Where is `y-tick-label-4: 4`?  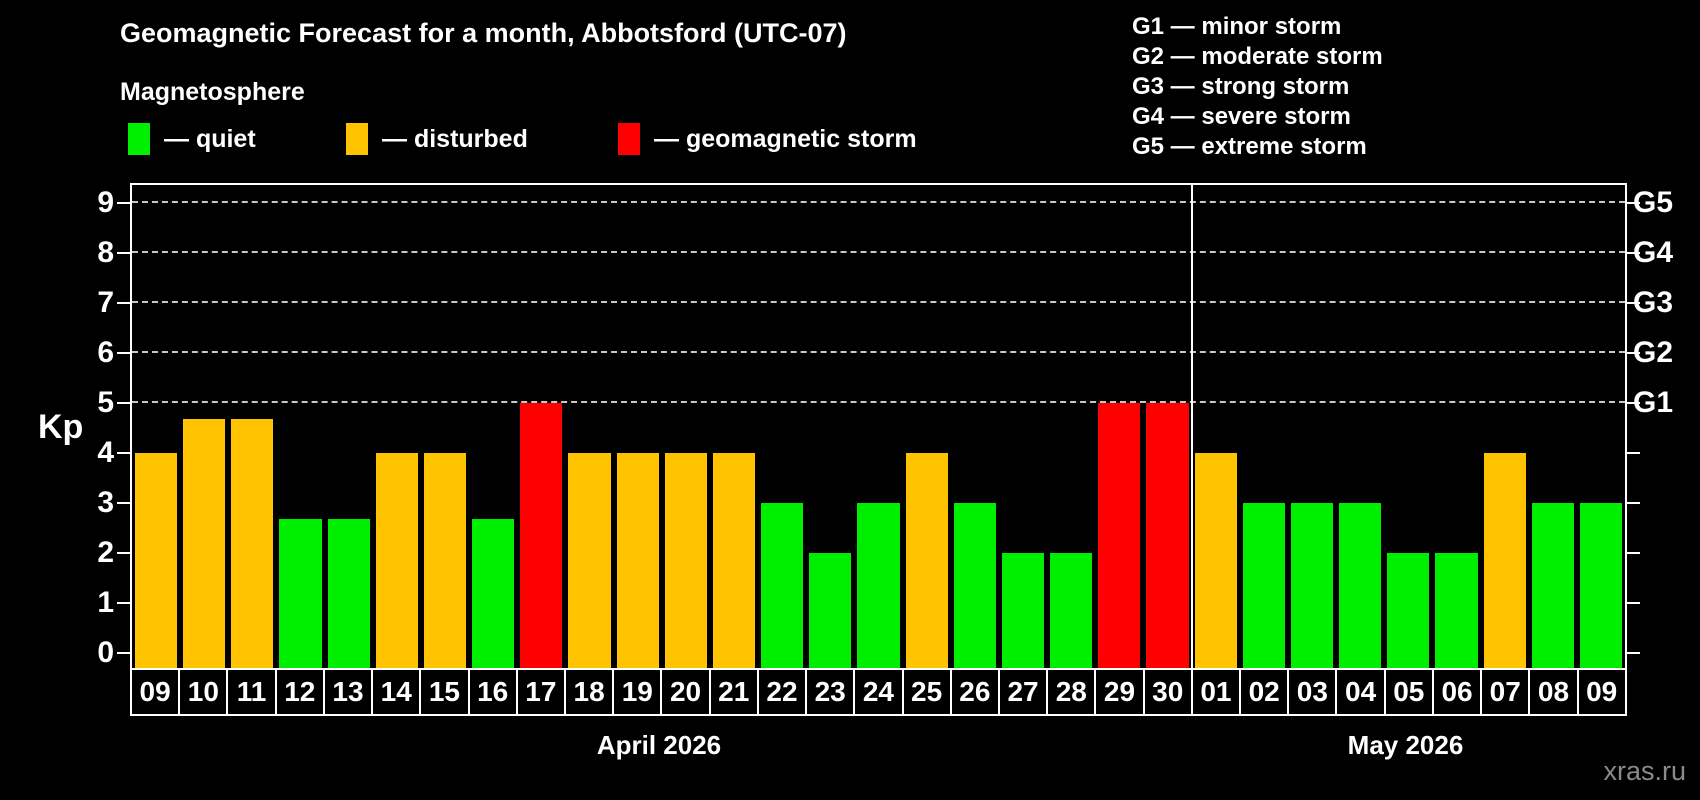 y-tick-label-4: 4 is located at coordinates (105, 452).